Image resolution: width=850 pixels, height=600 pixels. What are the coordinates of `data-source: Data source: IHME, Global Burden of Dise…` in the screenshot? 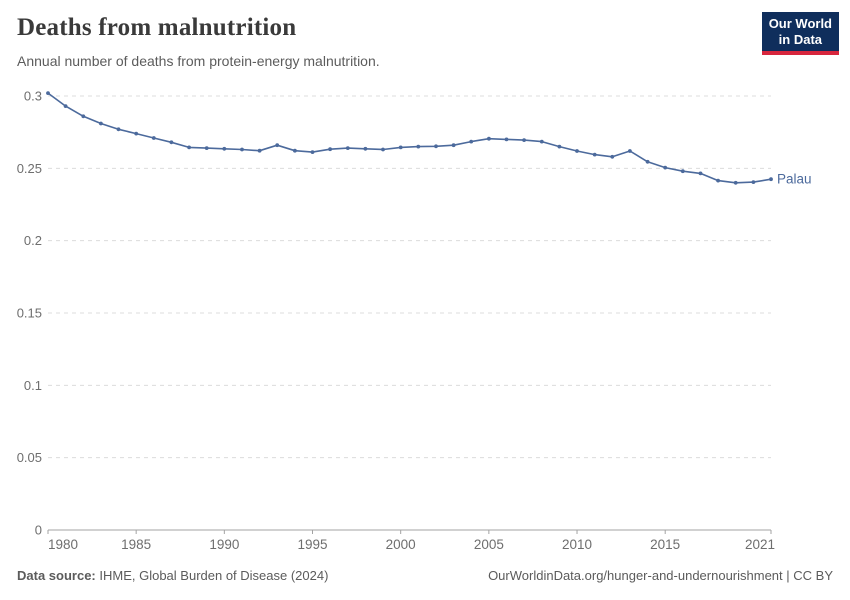 It's located at (172, 575).